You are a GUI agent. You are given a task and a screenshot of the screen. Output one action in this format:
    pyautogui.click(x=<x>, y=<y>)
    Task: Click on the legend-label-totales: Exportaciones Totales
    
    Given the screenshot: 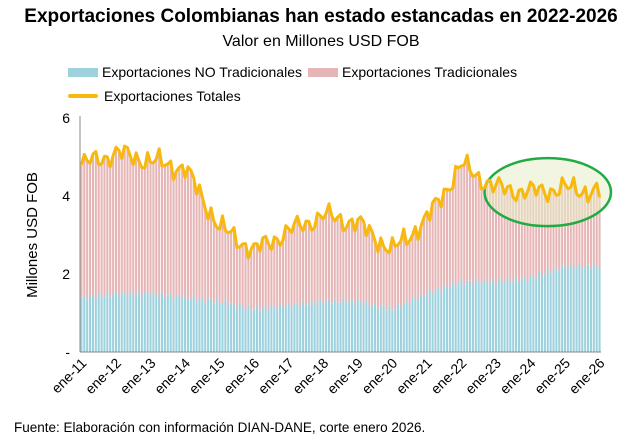 What is the action you would take?
    pyautogui.click(x=172, y=96)
    